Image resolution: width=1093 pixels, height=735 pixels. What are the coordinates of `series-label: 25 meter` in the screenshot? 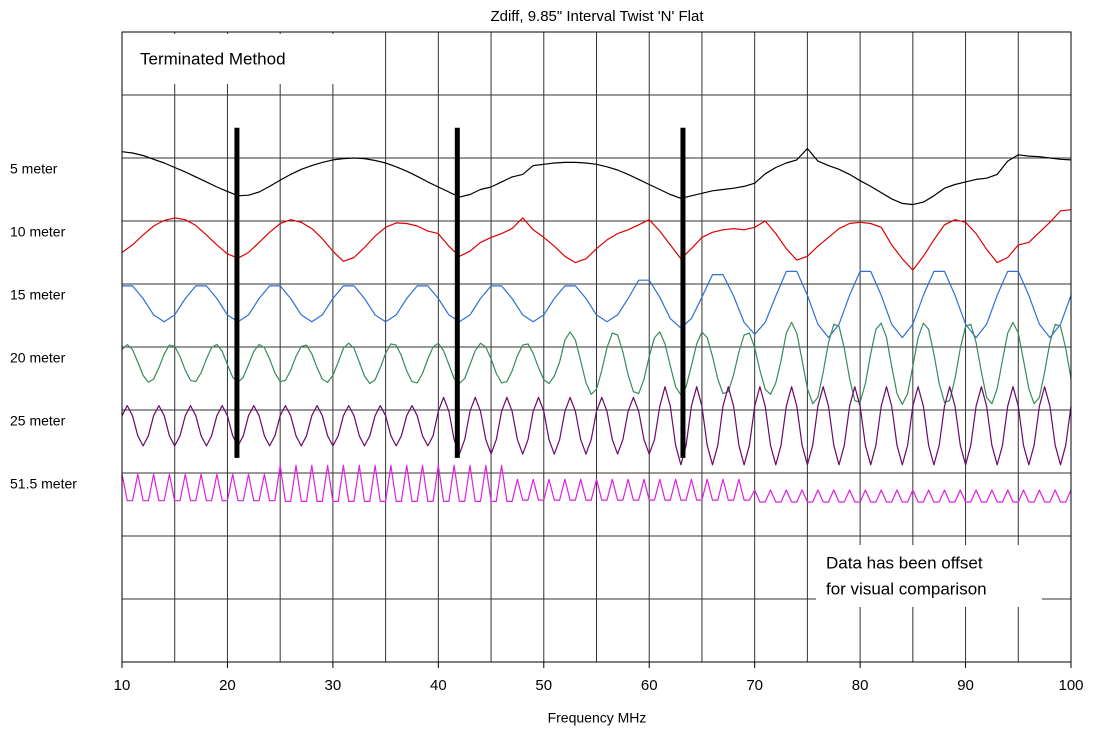 It's located at (38, 421).